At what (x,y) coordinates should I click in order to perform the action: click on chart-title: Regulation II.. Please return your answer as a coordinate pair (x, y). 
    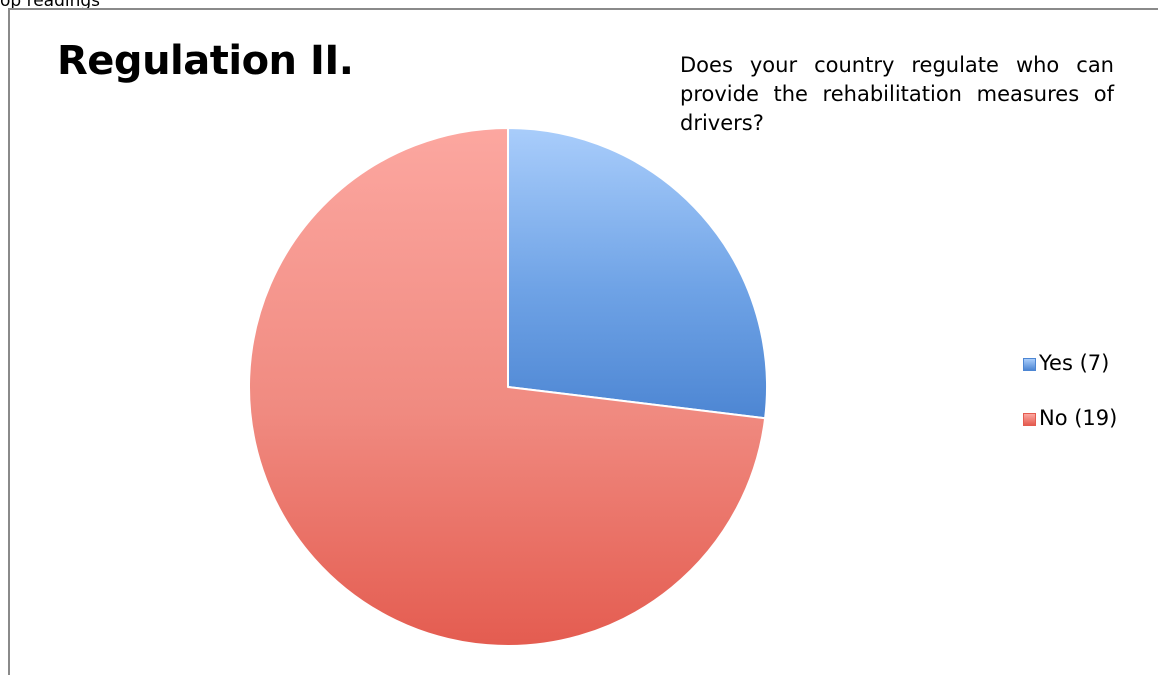
    Looking at the image, I should click on (205, 61).